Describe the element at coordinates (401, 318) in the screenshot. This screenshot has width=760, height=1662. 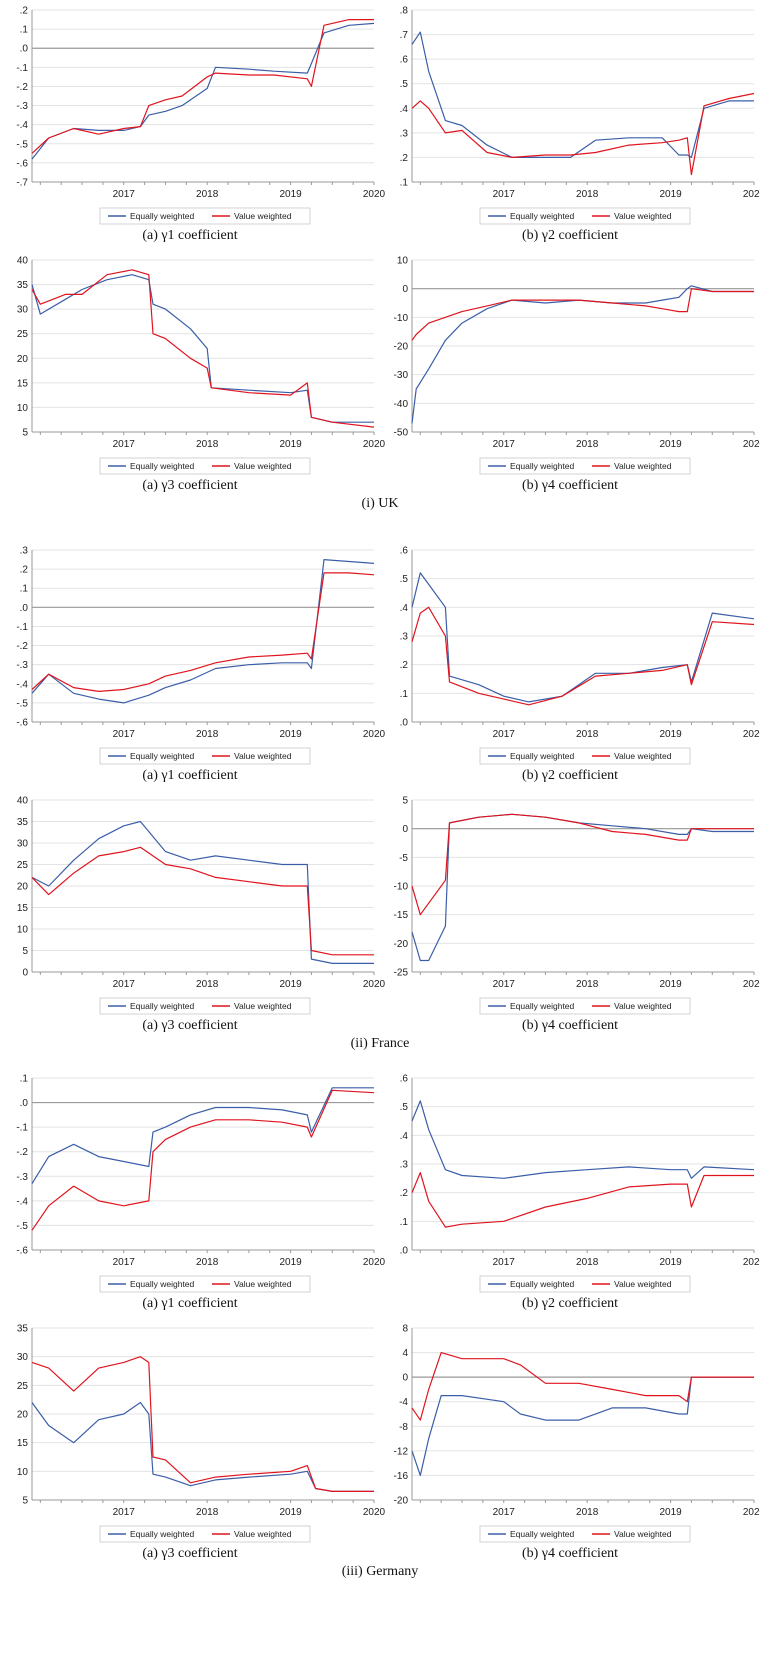
I see `y-tick-label: -10` at that location.